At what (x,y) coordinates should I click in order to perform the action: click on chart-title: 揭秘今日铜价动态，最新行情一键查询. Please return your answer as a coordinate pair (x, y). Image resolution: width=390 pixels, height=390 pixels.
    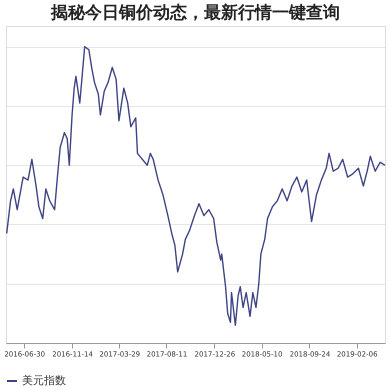
    Looking at the image, I should click on (195, 13).